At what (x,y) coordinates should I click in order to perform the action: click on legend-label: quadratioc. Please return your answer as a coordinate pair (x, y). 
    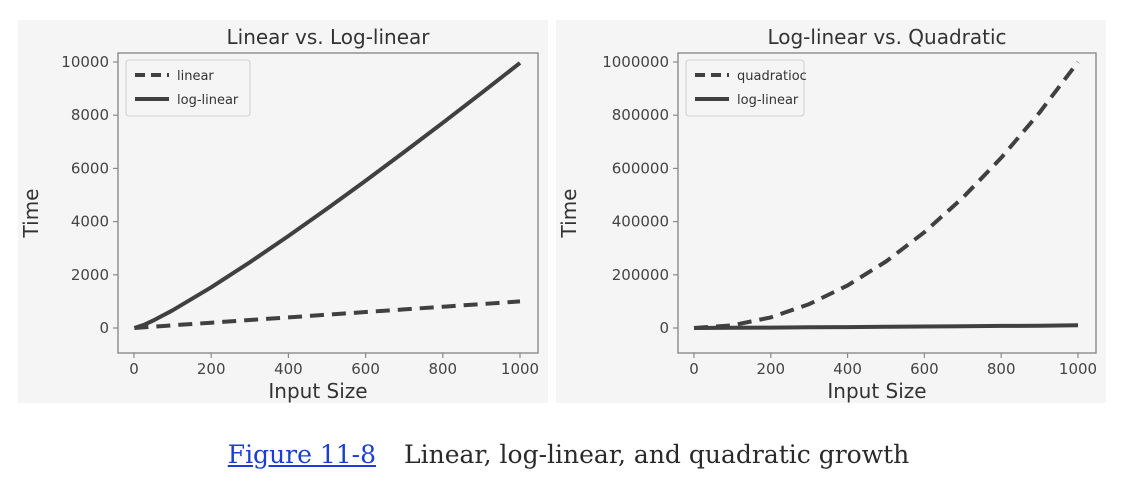
    Looking at the image, I should click on (772, 76).